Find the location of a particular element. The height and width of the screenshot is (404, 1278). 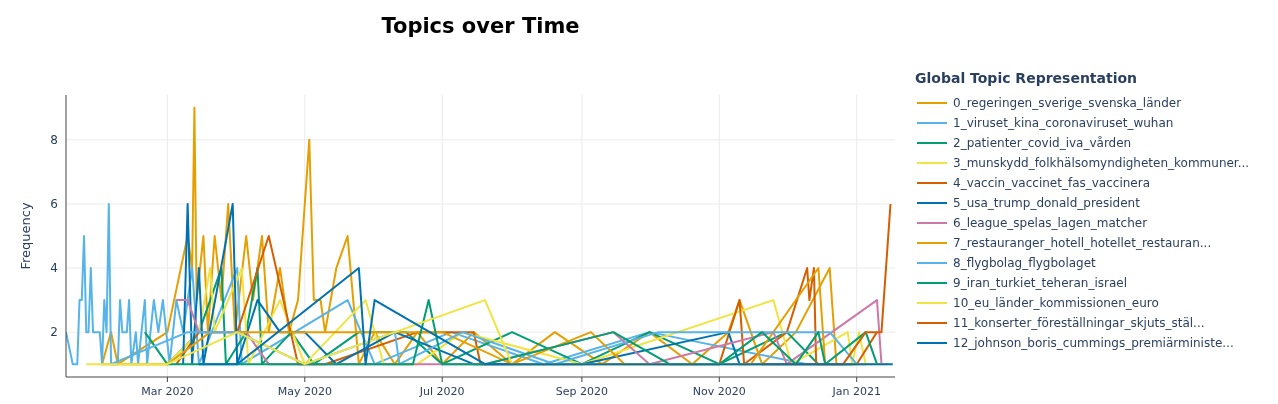

legend-label: 0_regeringen_sverige_svenska_länder is located at coordinates (1067, 103).